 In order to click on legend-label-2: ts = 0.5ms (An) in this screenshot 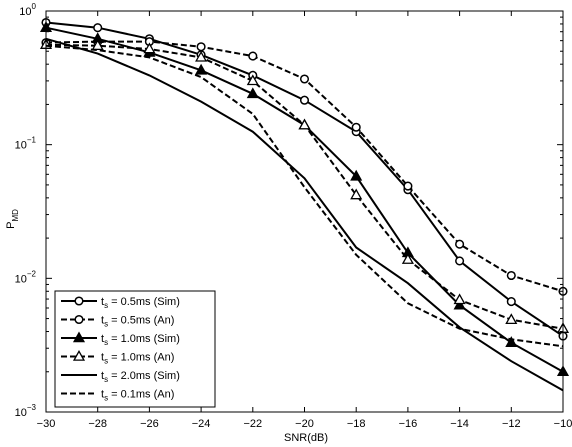, I will do `click(137, 322)`.